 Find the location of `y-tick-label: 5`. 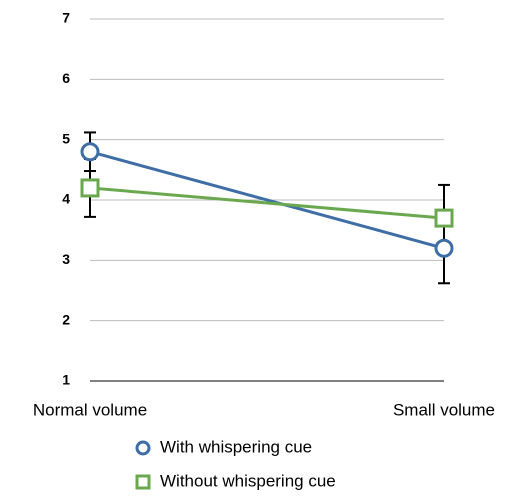

y-tick-label: 5 is located at coordinates (66, 138).